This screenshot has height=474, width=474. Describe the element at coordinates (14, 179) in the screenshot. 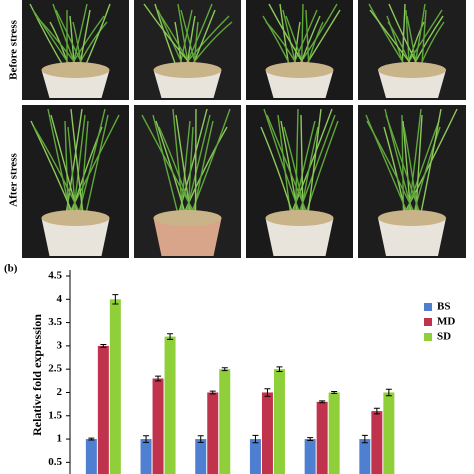

I see `row-label: After stress` at that location.